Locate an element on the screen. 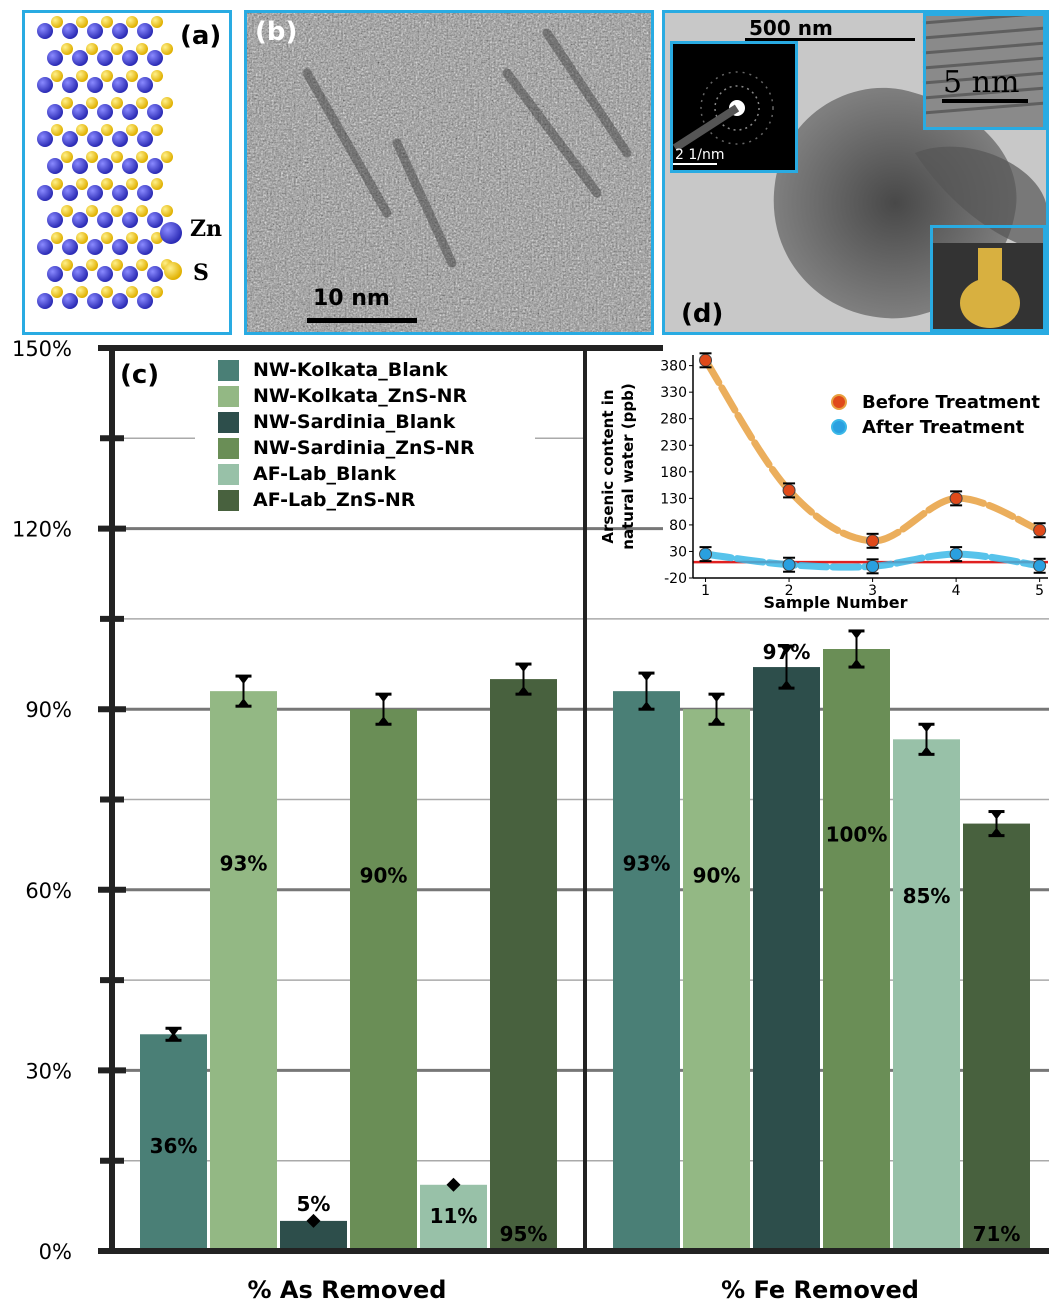 This screenshot has height=1306, width=1049. panel-c-label: (c) is located at coordinates (140, 375).